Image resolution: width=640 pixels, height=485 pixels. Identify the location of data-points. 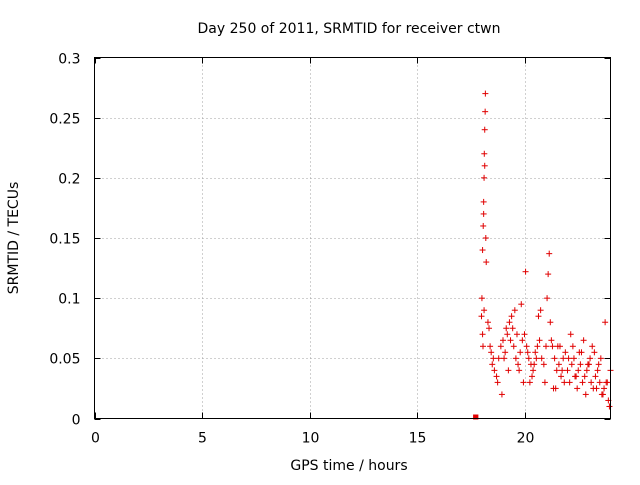
(543, 255).